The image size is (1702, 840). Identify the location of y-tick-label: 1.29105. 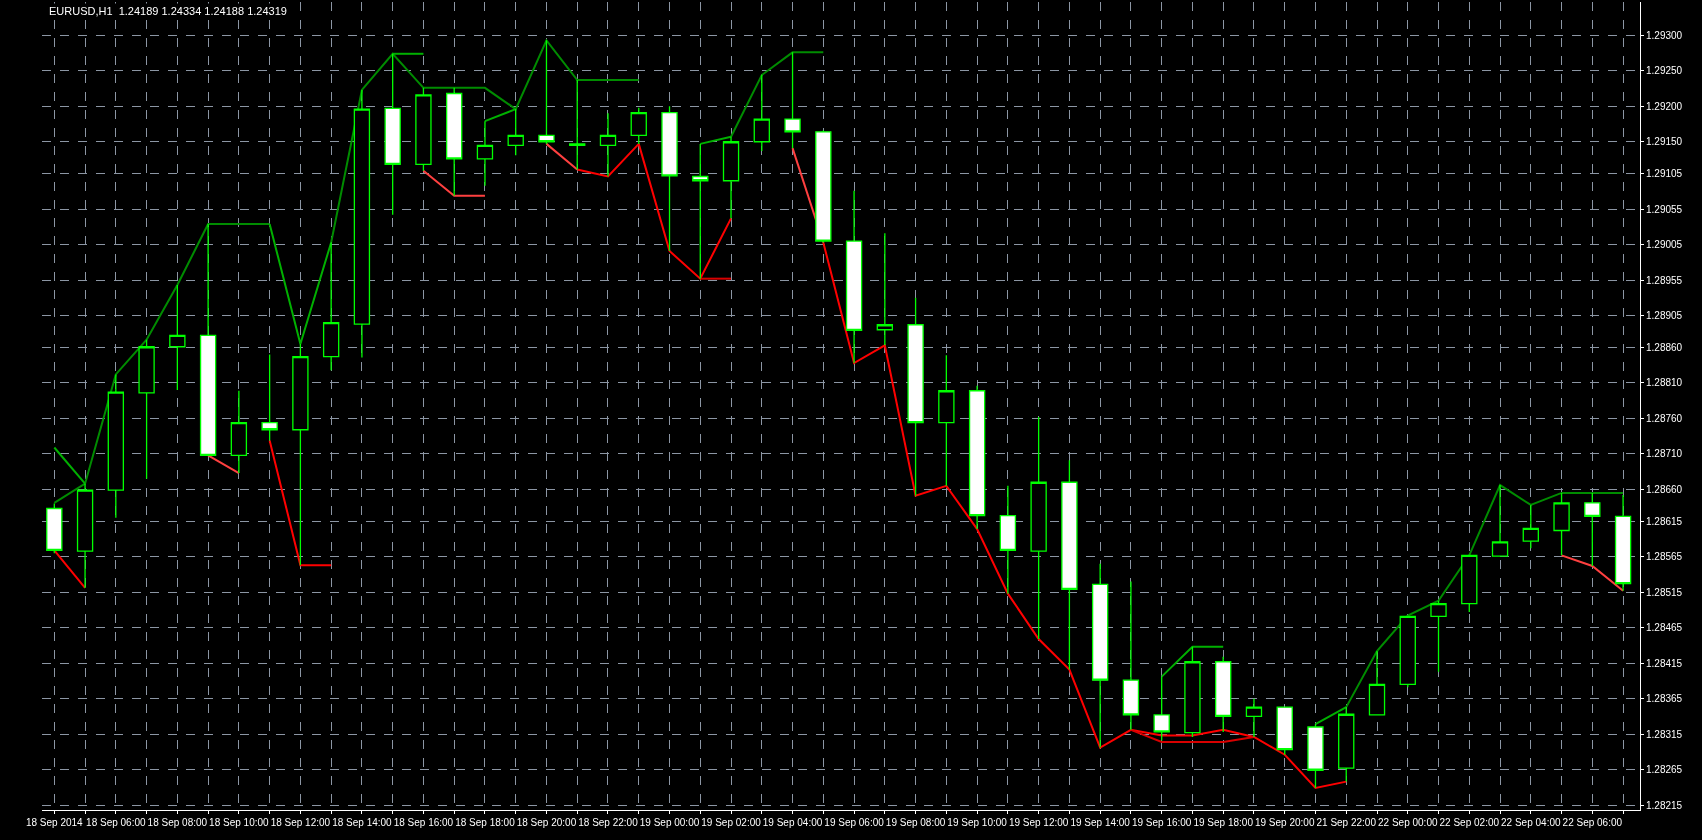
(1664, 174).